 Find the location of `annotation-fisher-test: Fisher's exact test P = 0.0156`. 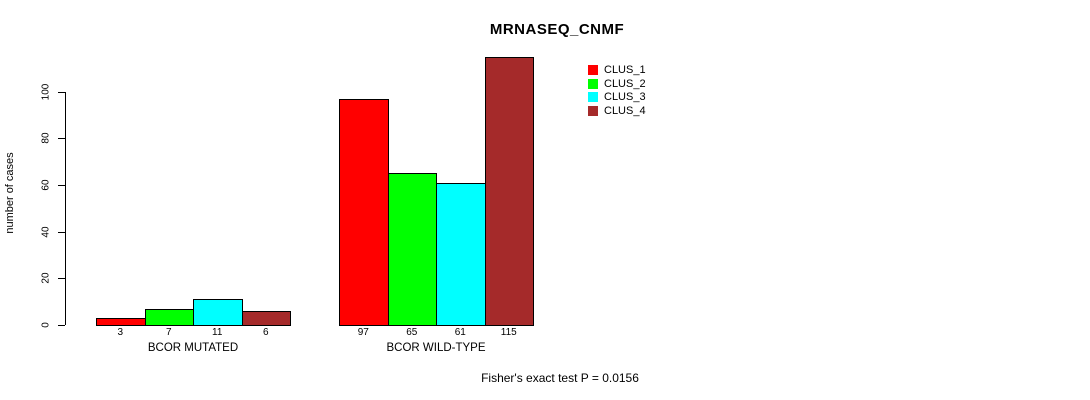

annotation-fisher-test: Fisher's exact test P = 0.0156 is located at coordinates (560, 378).